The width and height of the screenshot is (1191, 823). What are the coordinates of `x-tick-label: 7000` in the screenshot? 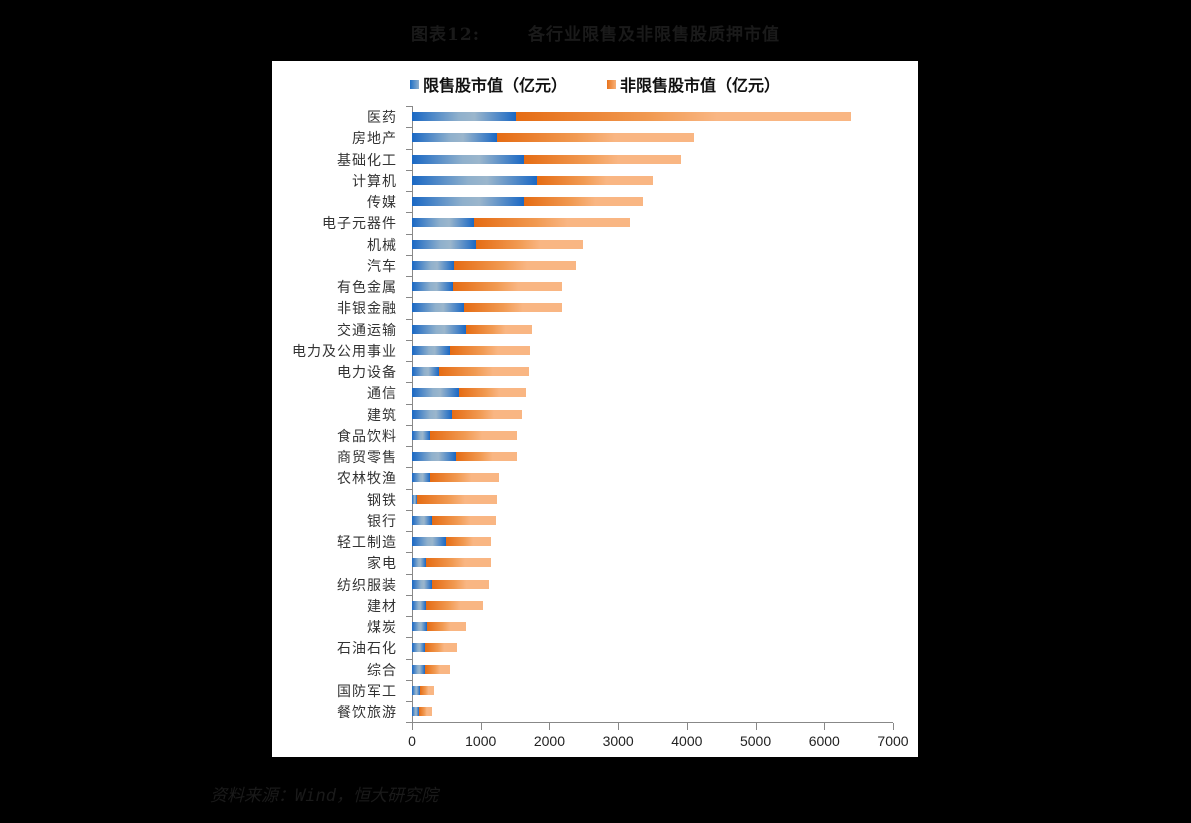 It's located at (893, 741).